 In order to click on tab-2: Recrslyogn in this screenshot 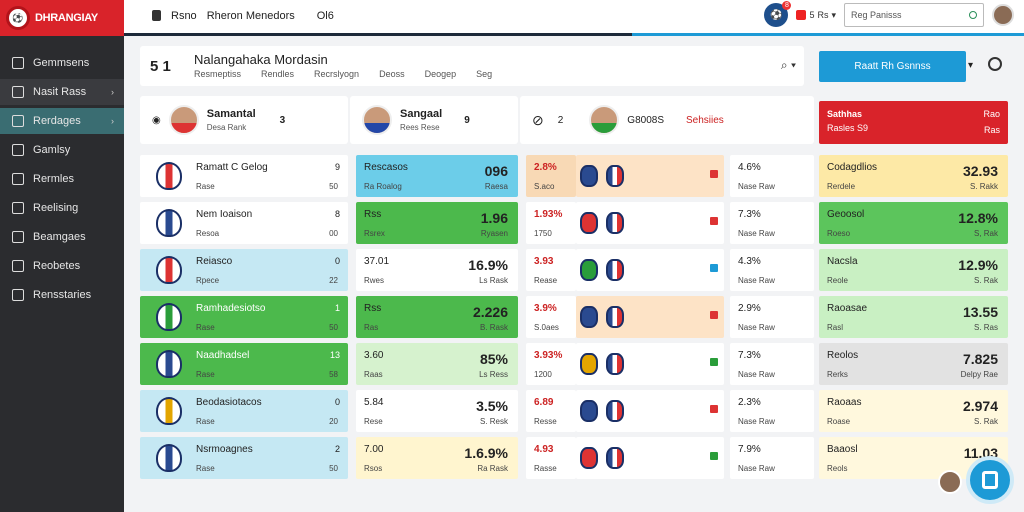, I will do `click(337, 74)`.